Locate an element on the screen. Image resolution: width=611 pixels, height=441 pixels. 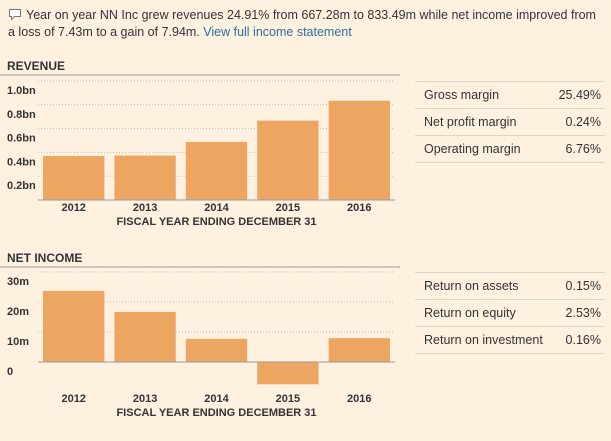
metric-value: 25.49% is located at coordinates (579, 95).